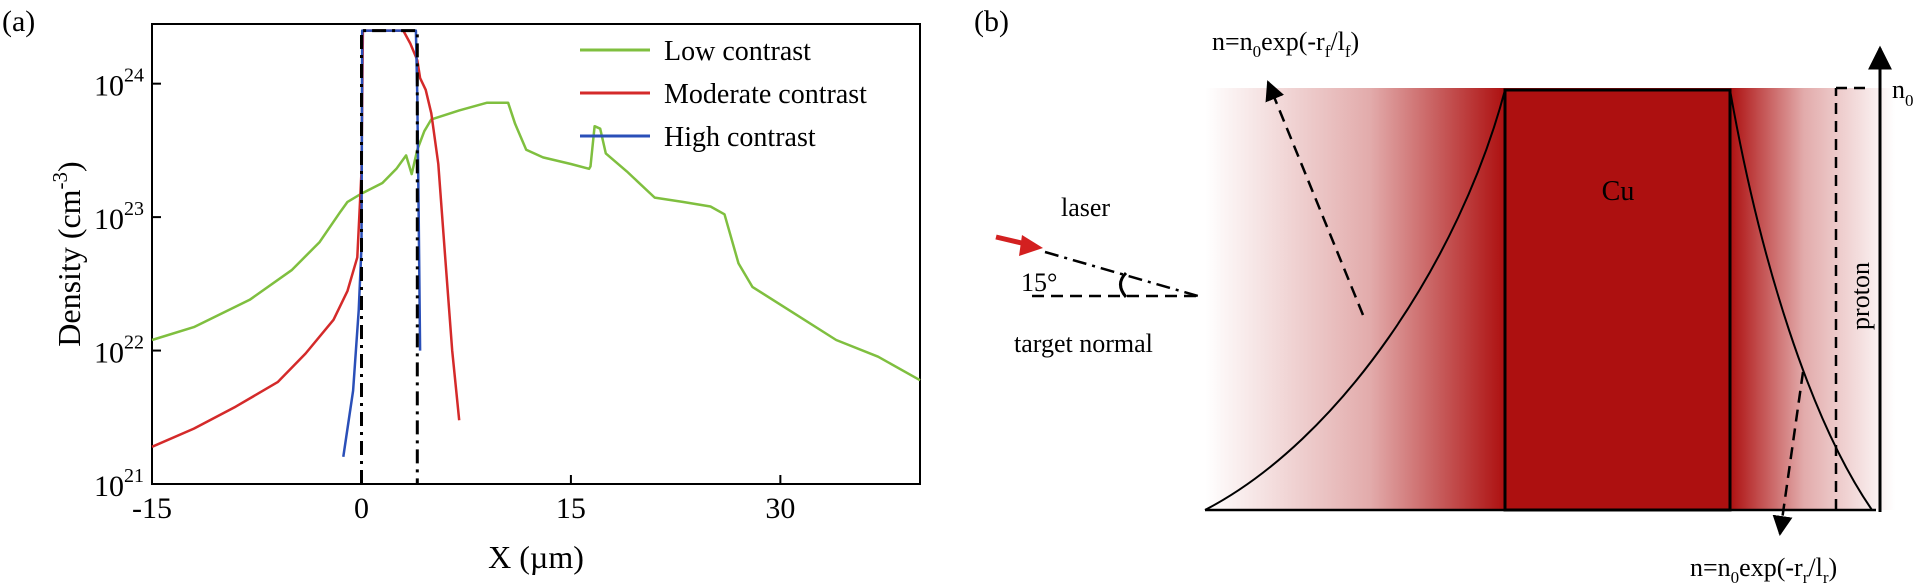 This screenshot has width=1927, height=587. I want to click on x-tick-label: 30, so click(780, 508).